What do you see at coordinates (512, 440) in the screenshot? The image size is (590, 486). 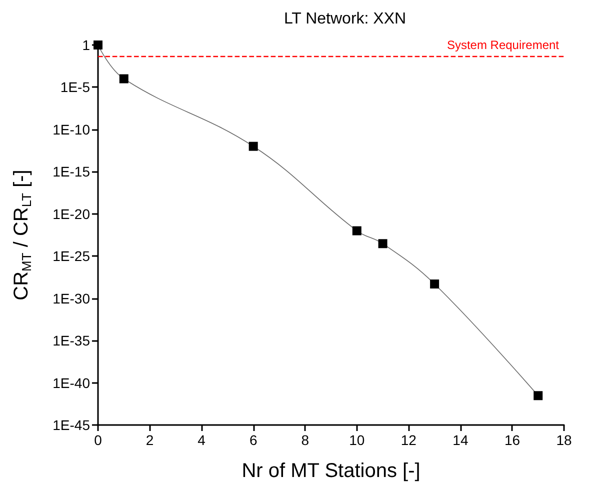 I see `x-tick-label: 16` at bounding box center [512, 440].